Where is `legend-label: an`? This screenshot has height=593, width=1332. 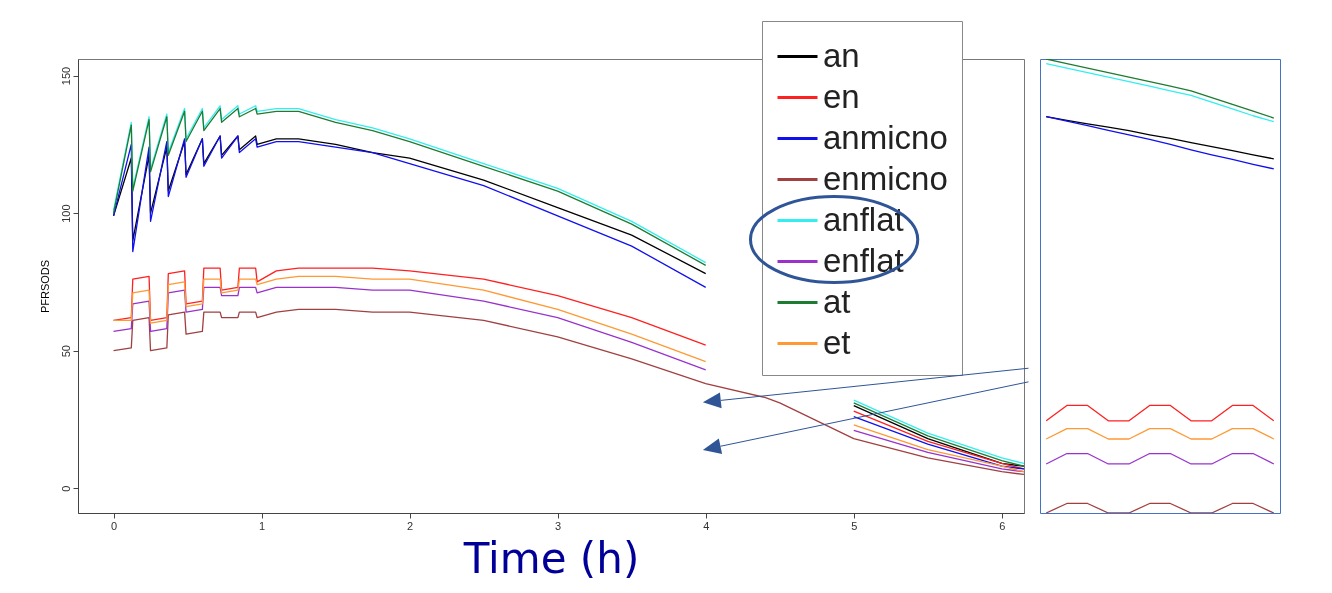
legend-label: an is located at coordinates (841, 55).